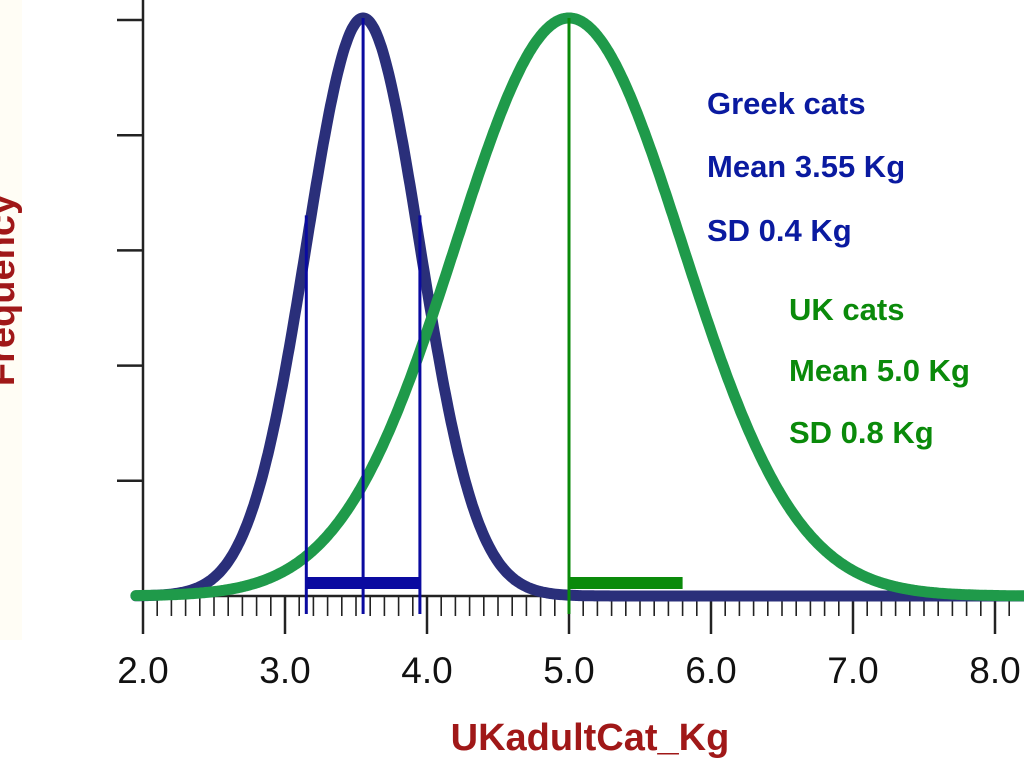  What do you see at coordinates (590, 738) in the screenshot?
I see `x-axis-title: UKadultCat_Kg` at bounding box center [590, 738].